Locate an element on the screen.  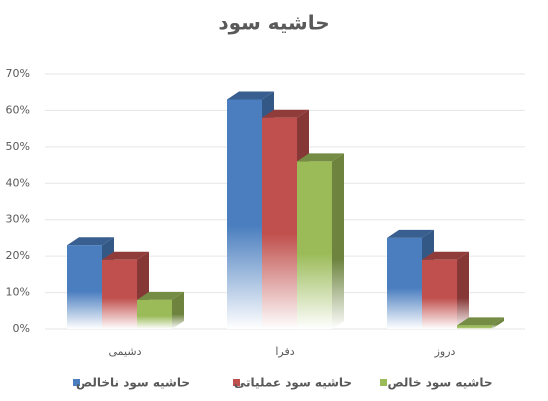
y-tick-label: 50% is located at coordinates (18, 146).